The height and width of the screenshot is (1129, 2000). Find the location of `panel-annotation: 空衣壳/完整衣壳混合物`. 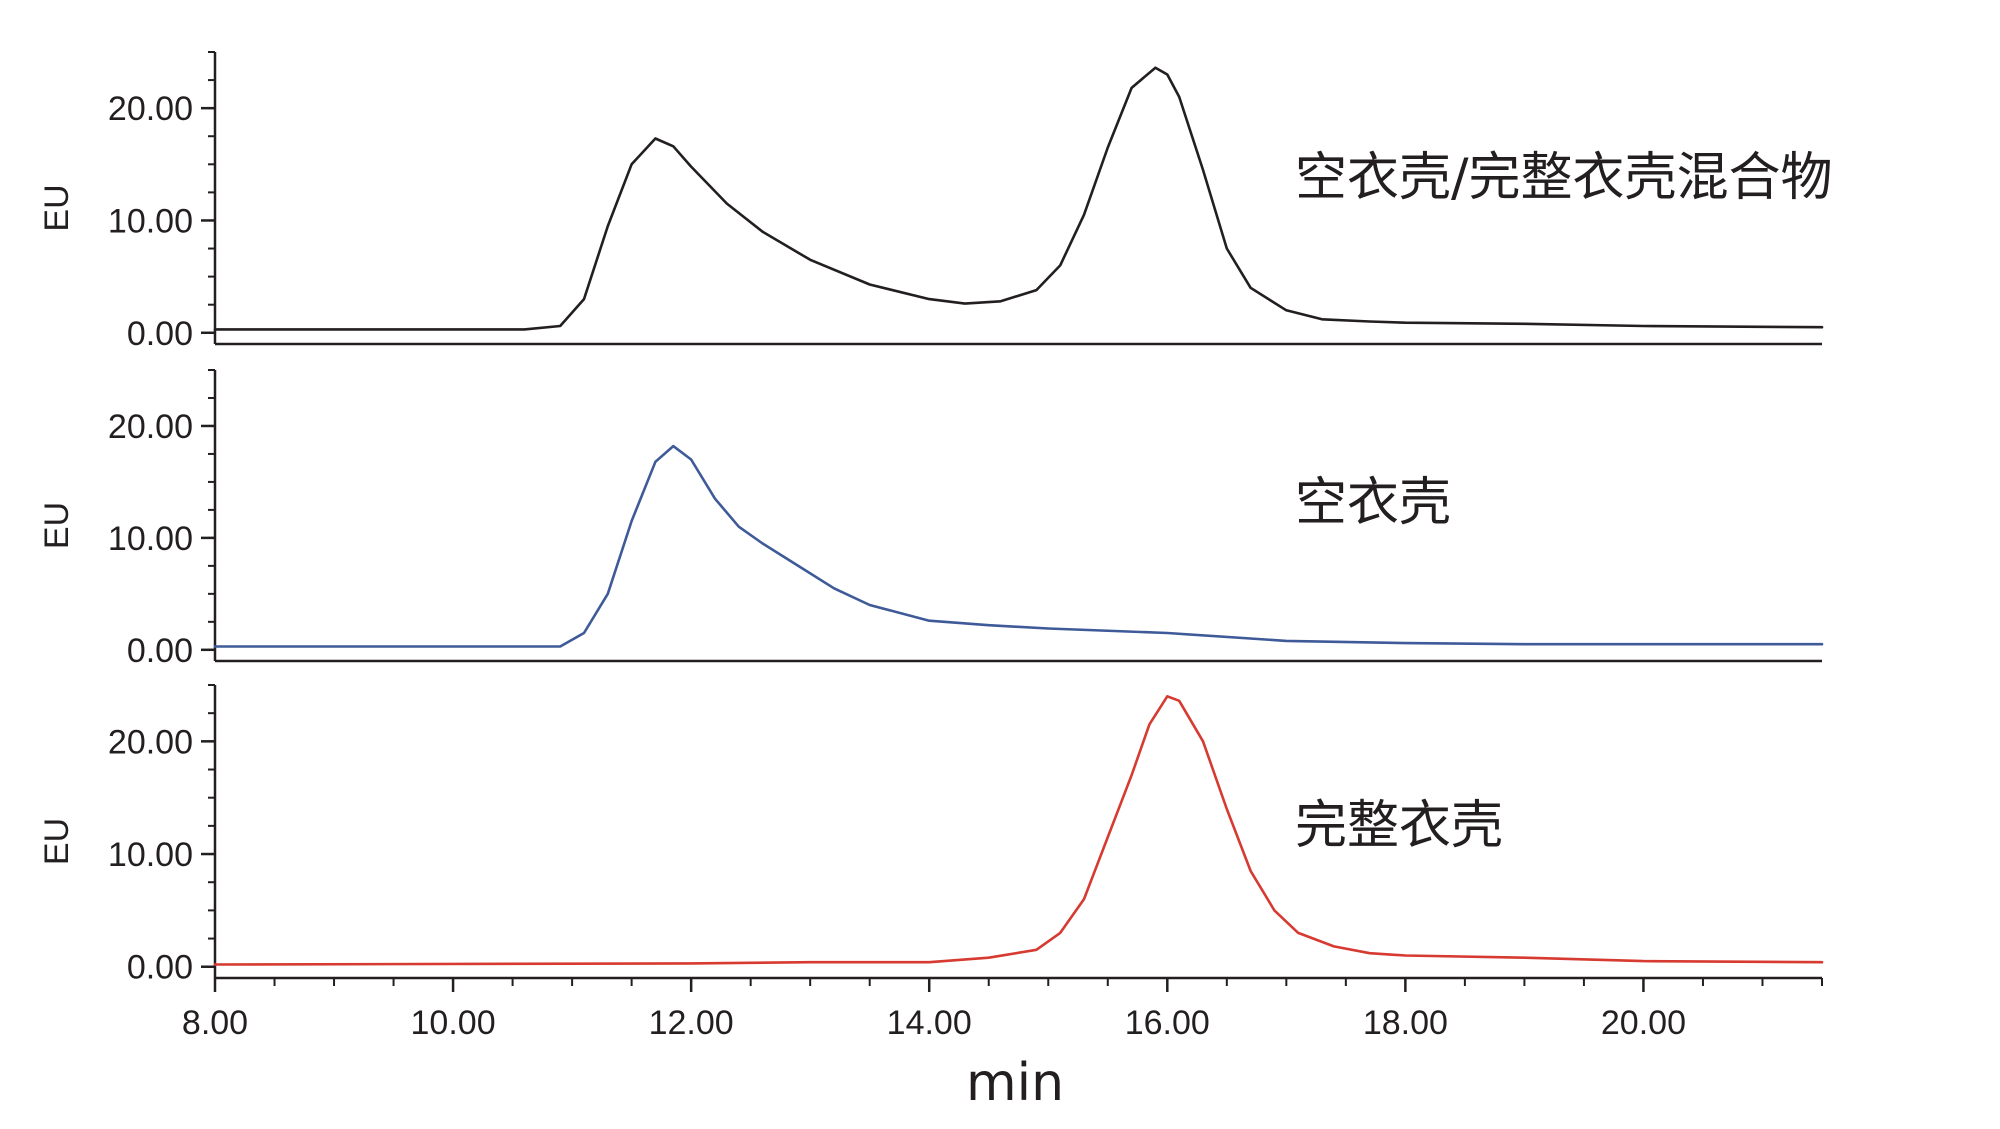

panel-annotation: 空衣壳/完整衣壳混合物 is located at coordinates (1564, 178).